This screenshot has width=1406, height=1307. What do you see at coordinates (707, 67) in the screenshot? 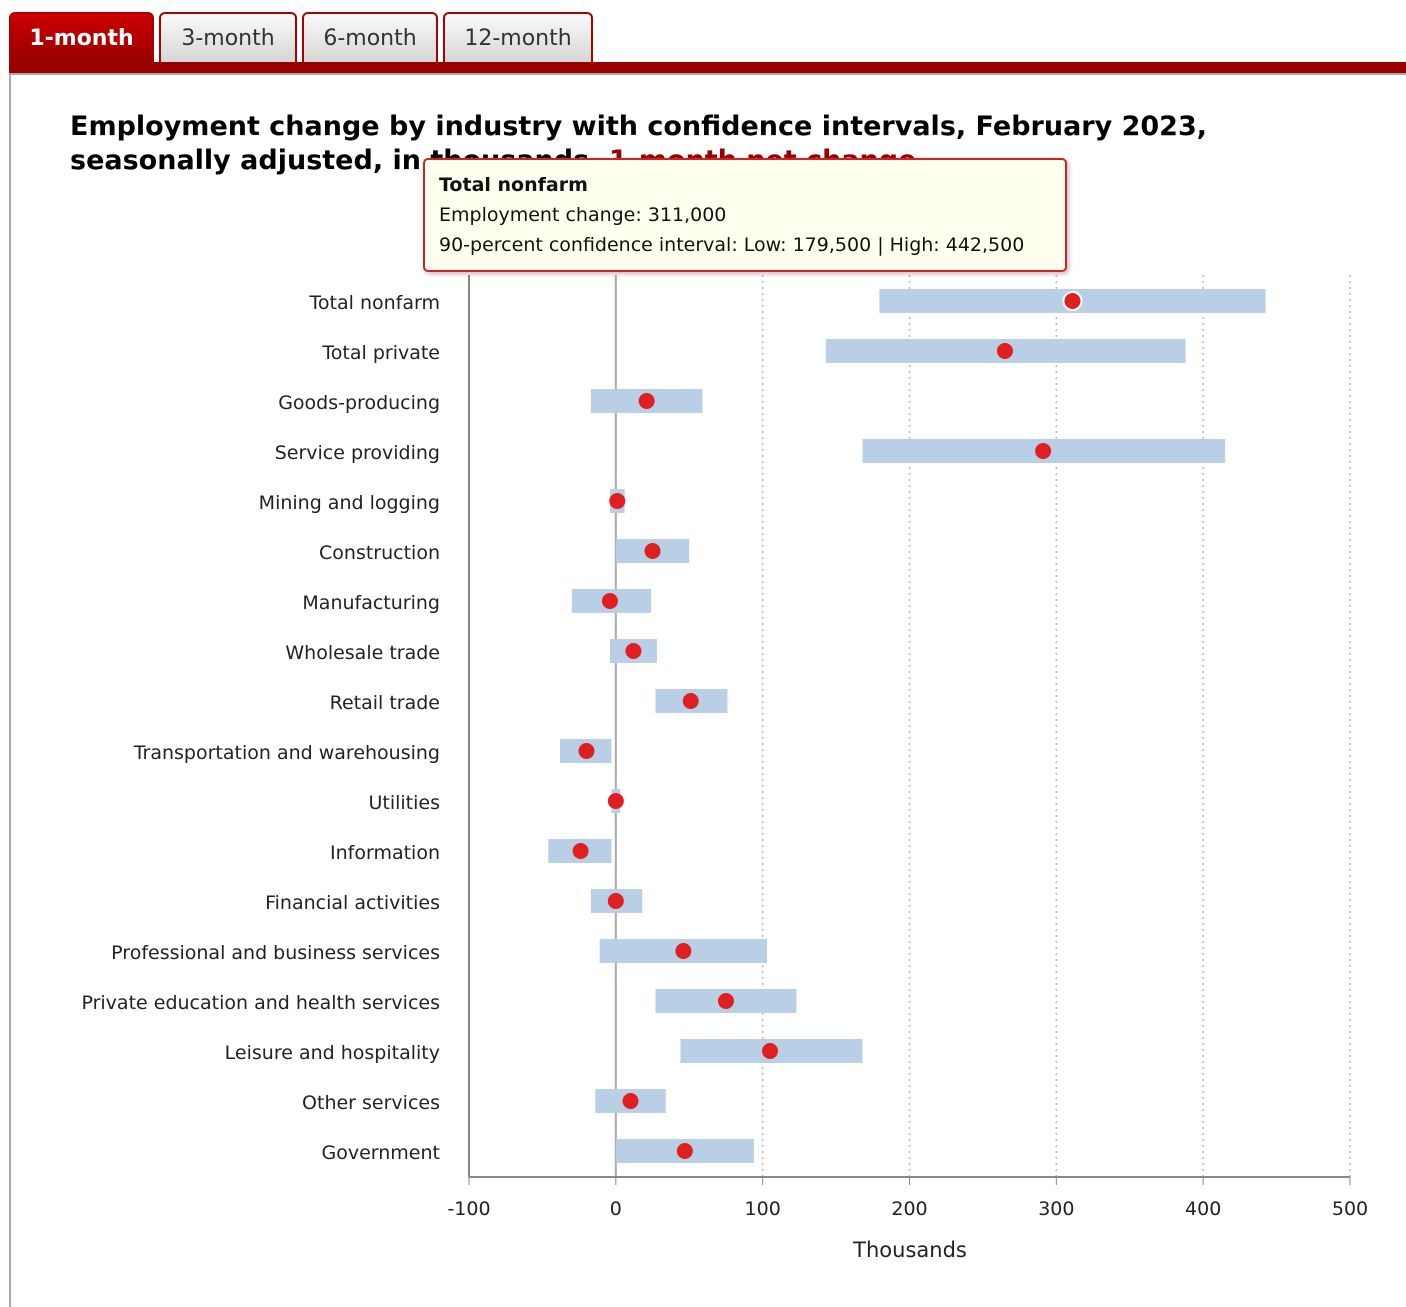
I see `tab-band` at bounding box center [707, 67].